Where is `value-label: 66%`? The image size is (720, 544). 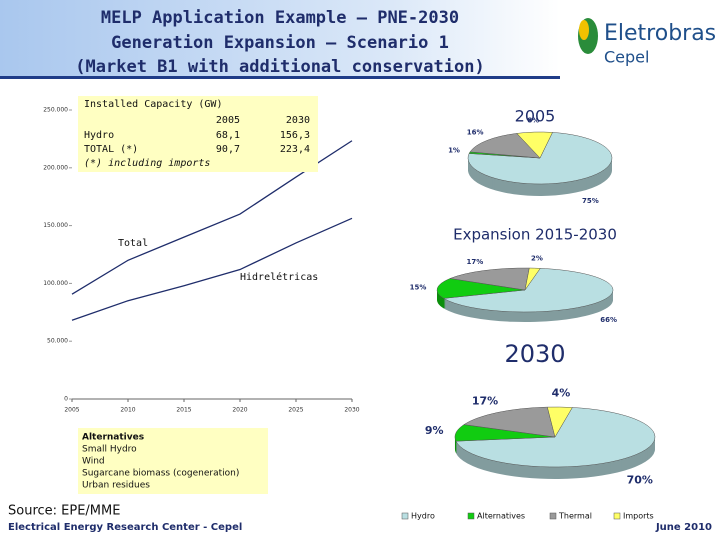
value-label: 66% is located at coordinates (608, 320).